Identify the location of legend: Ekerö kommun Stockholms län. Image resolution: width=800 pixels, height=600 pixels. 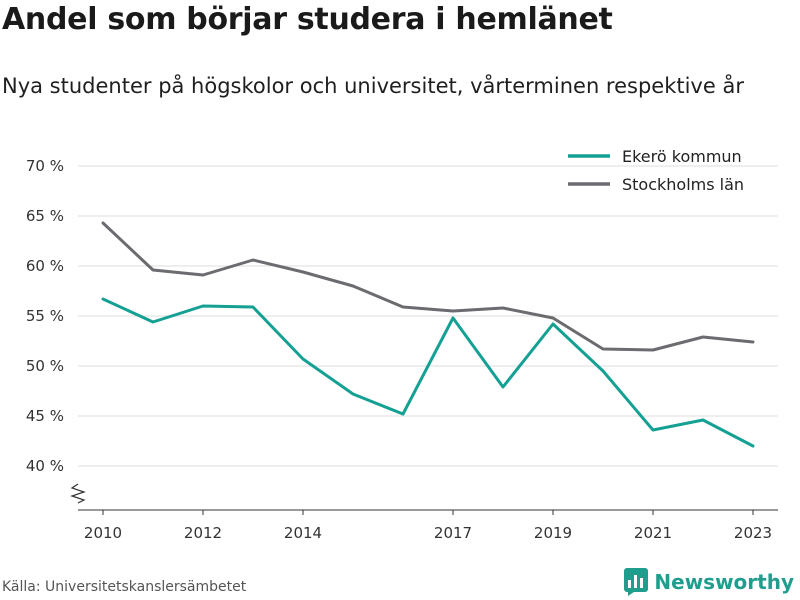
(656, 170).